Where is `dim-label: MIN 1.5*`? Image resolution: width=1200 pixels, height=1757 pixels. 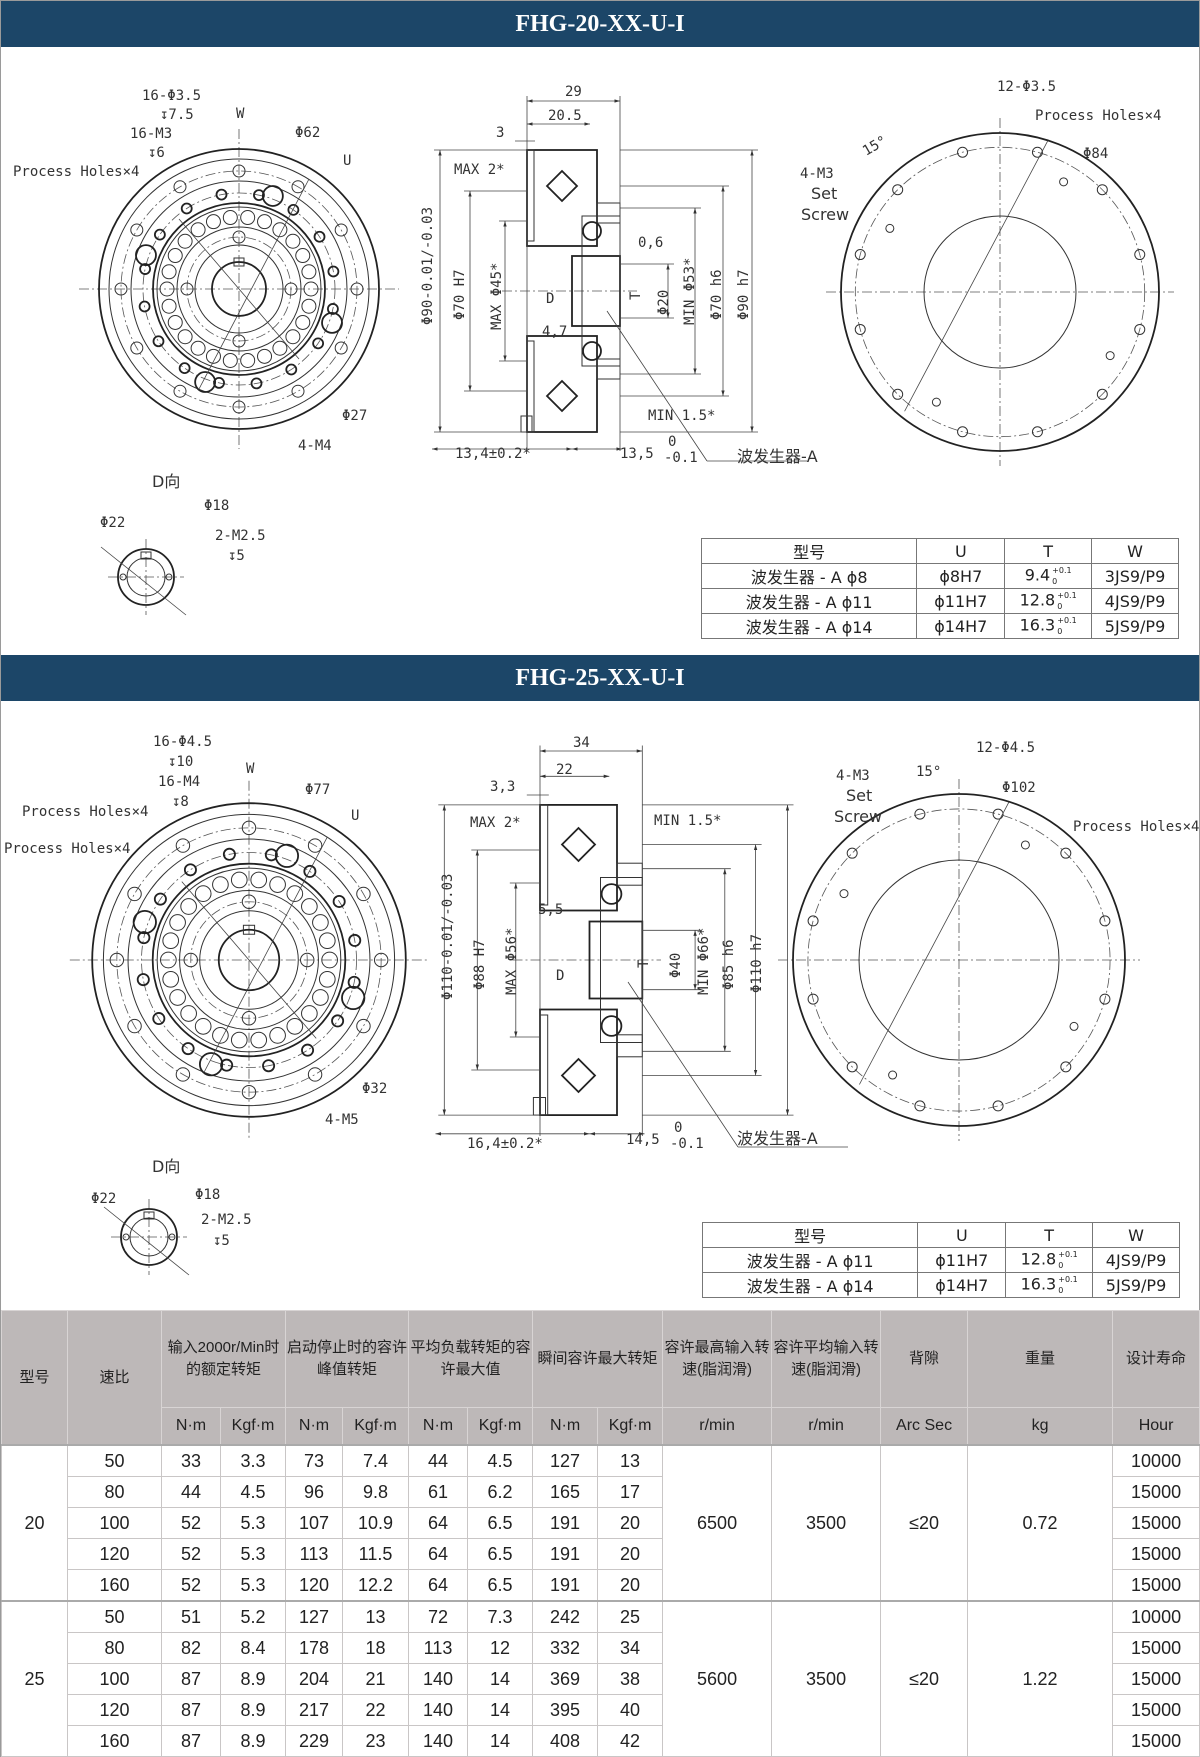
dim-label: MIN 1.5* is located at coordinates (681, 416).